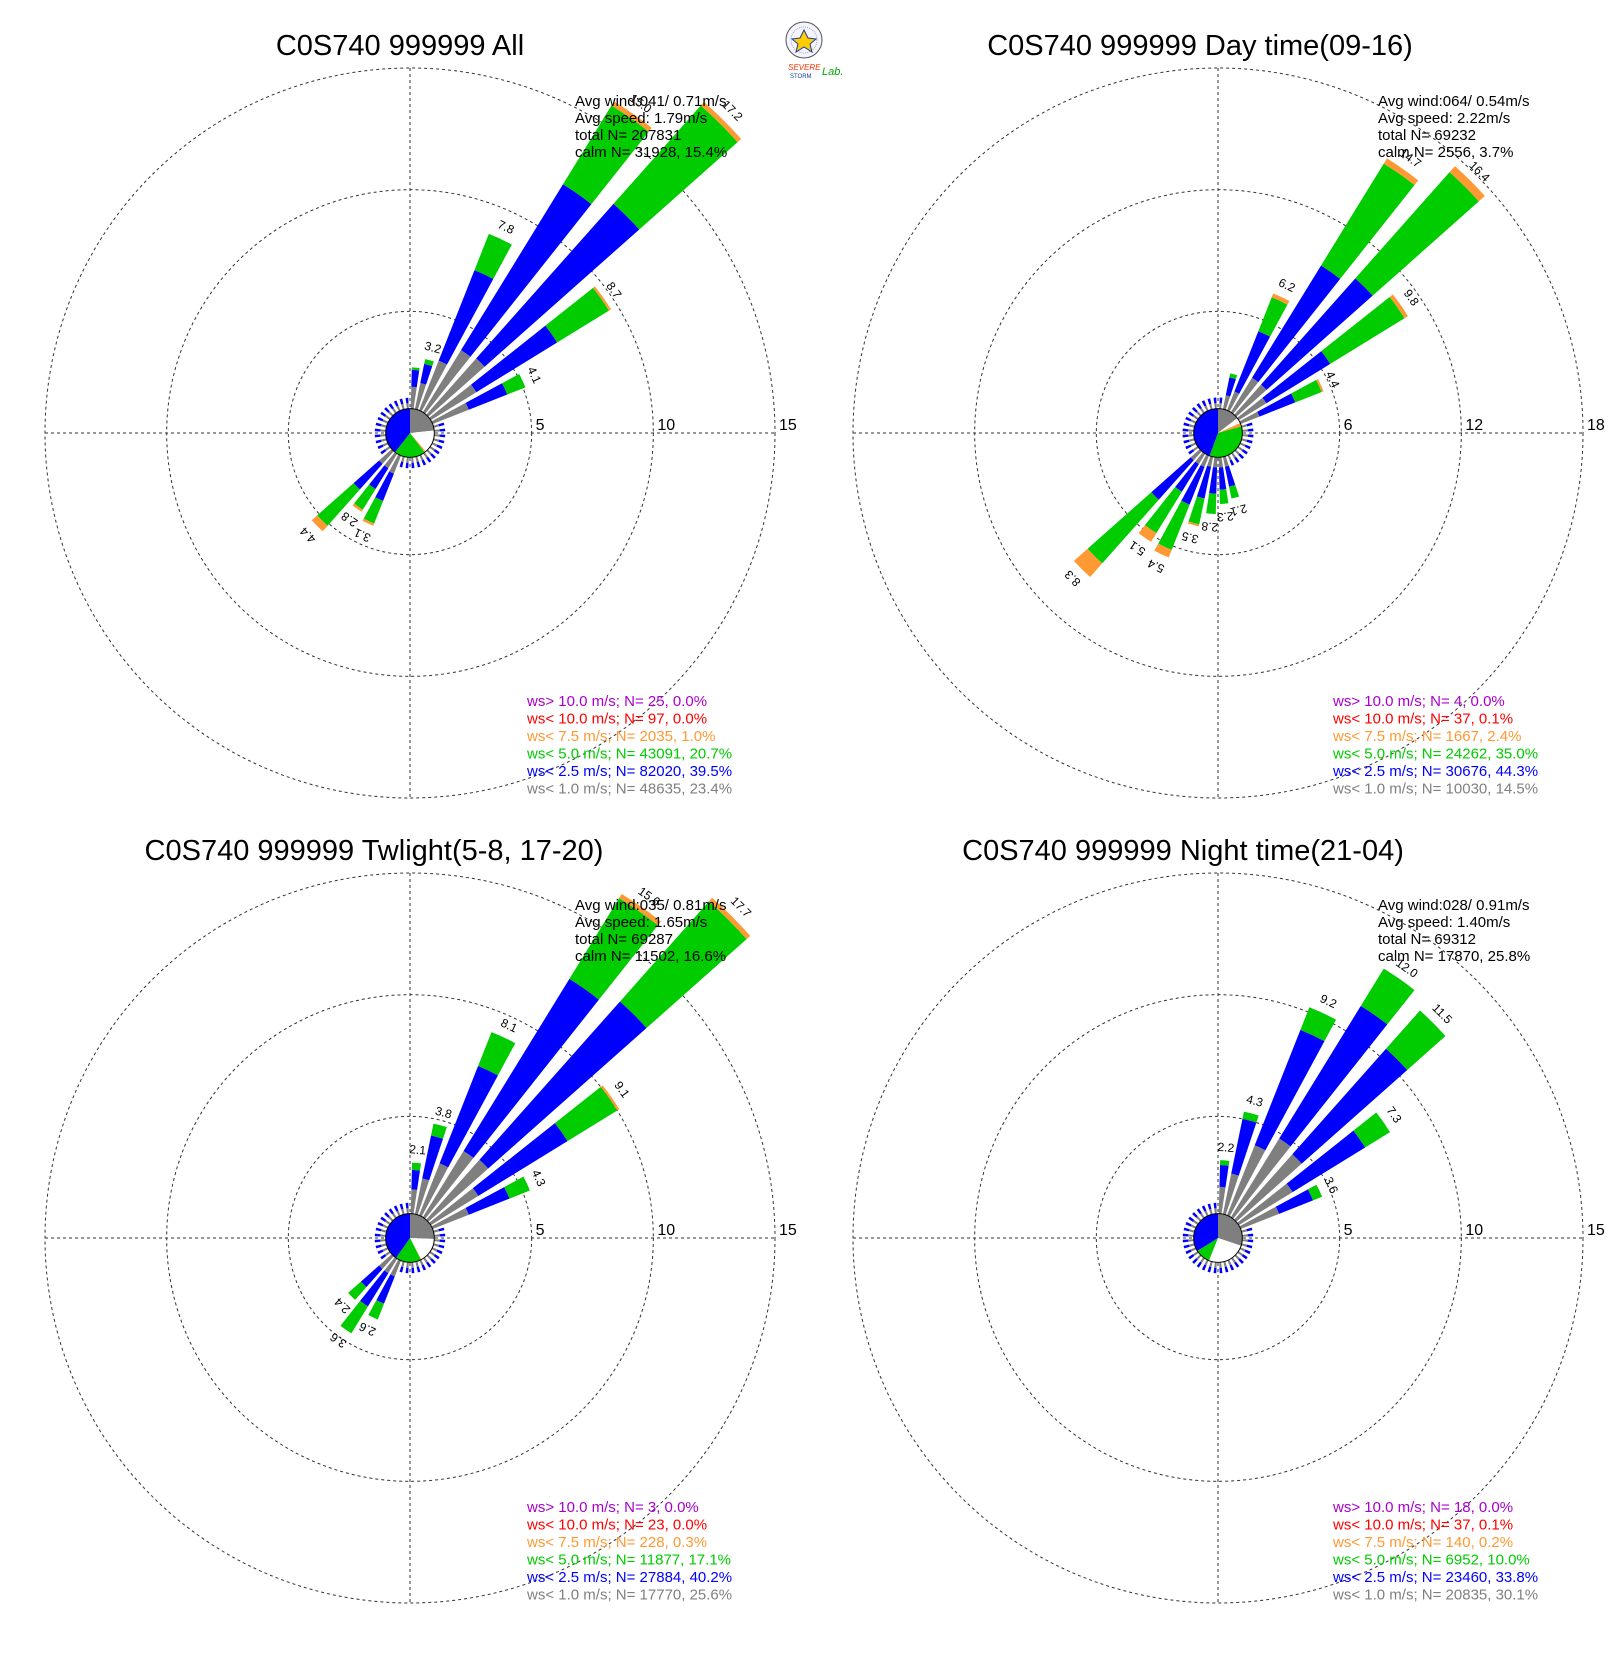 This screenshot has width=1620, height=1660. I want to click on direction-value-label: 4.3, so click(539, 1177).